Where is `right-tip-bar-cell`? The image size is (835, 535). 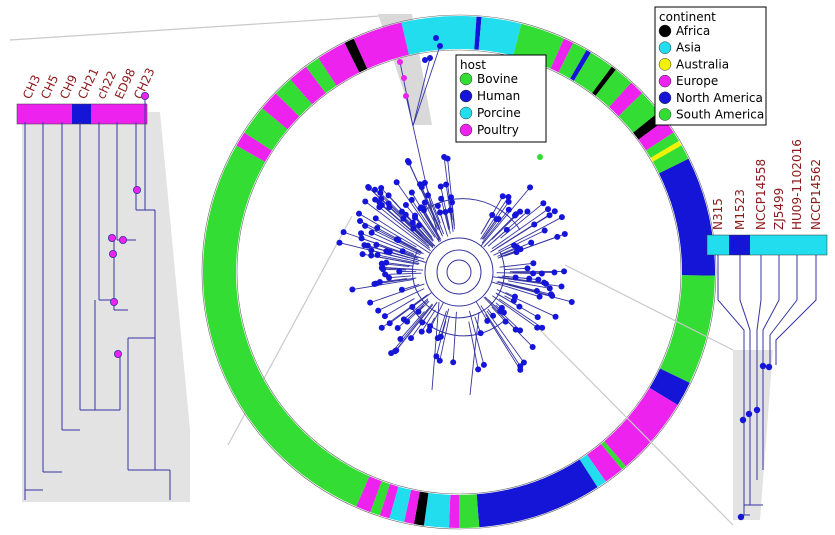
right-tip-bar-cell is located at coordinates (761, 245).